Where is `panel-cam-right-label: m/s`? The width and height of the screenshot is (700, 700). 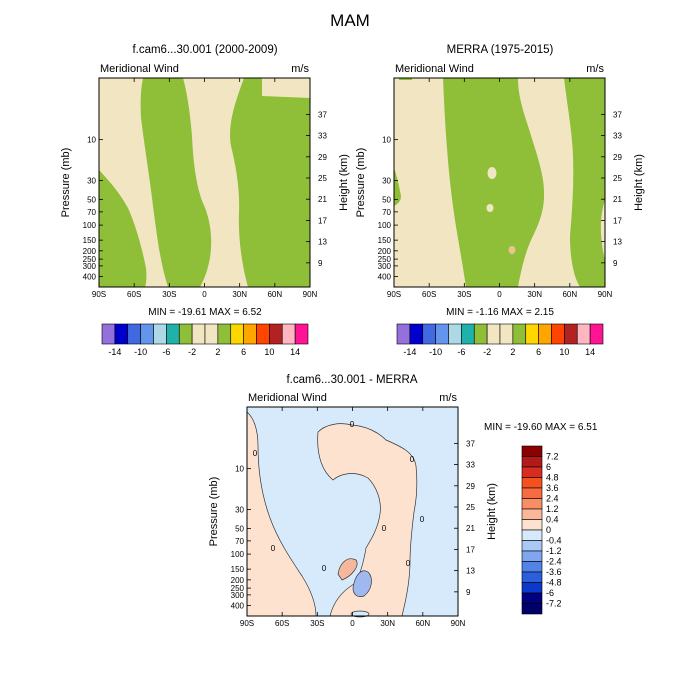
panel-cam-right-label: m/s is located at coordinates (300, 69).